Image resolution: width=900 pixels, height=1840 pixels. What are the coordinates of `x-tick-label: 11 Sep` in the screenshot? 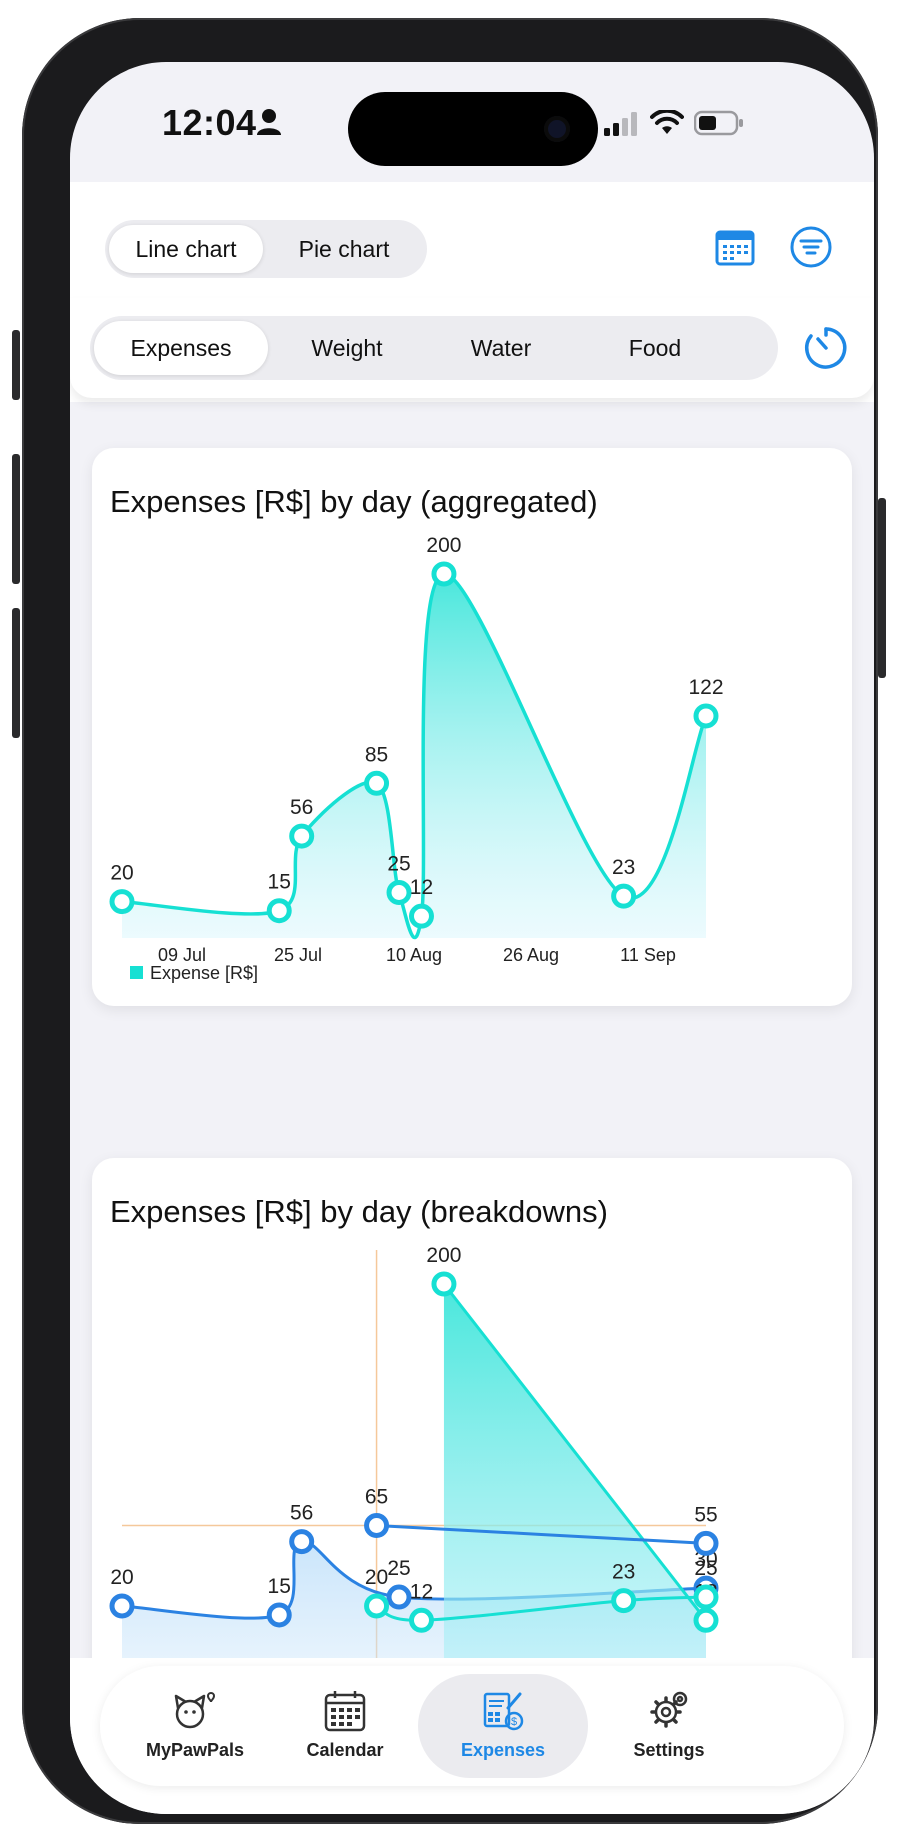 It's located at (648, 955).